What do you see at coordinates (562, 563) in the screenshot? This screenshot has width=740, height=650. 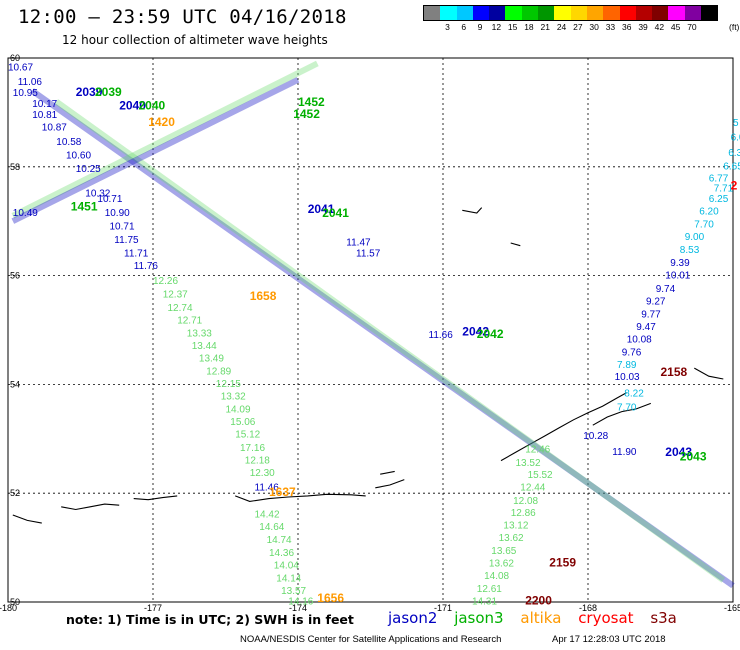 I see `pass-time-label: 2159` at bounding box center [562, 563].